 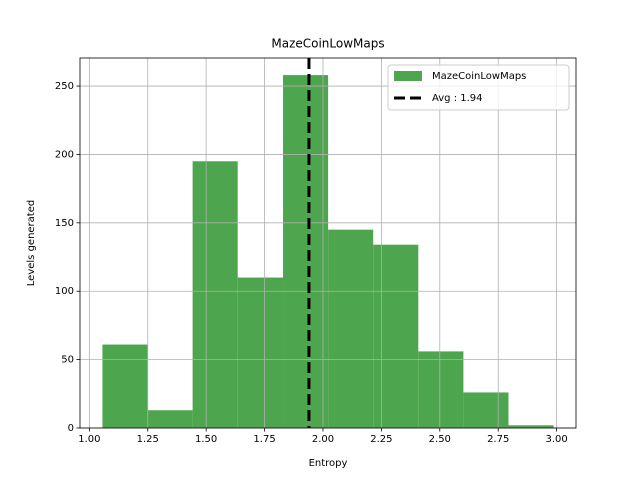 What do you see at coordinates (89, 439) in the screenshot?
I see `x-tick-label: 1.00` at bounding box center [89, 439].